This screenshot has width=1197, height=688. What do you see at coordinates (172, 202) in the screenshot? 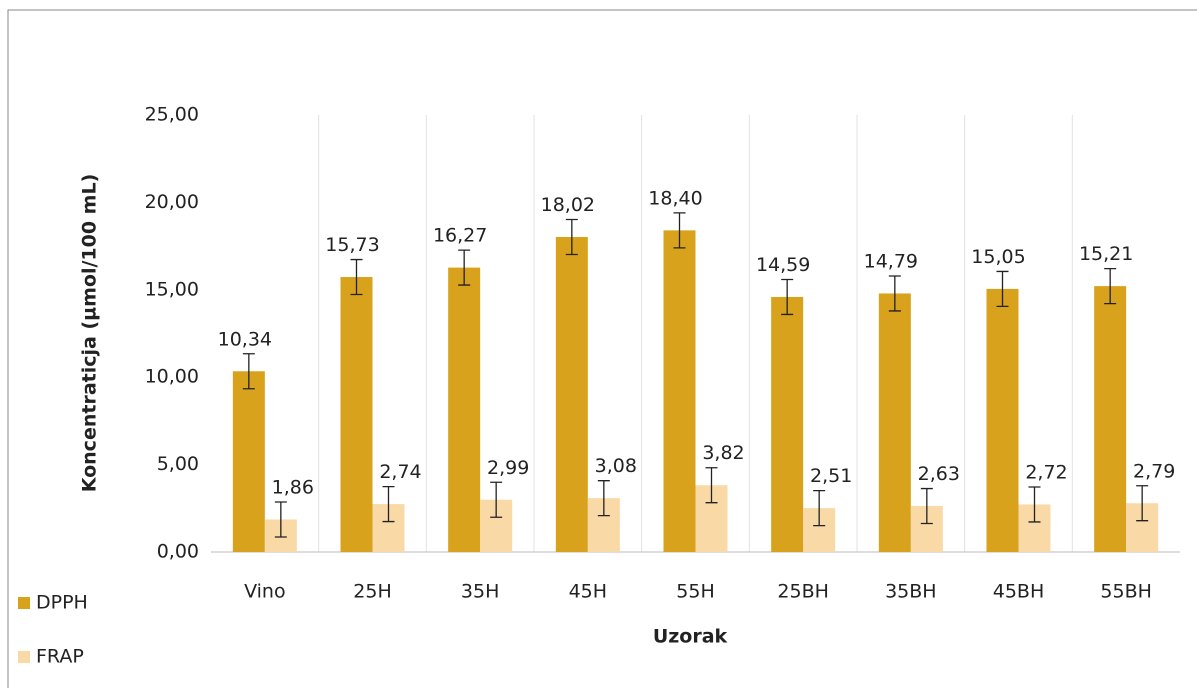
I see `y-tick-label: 20,00` at bounding box center [172, 202].